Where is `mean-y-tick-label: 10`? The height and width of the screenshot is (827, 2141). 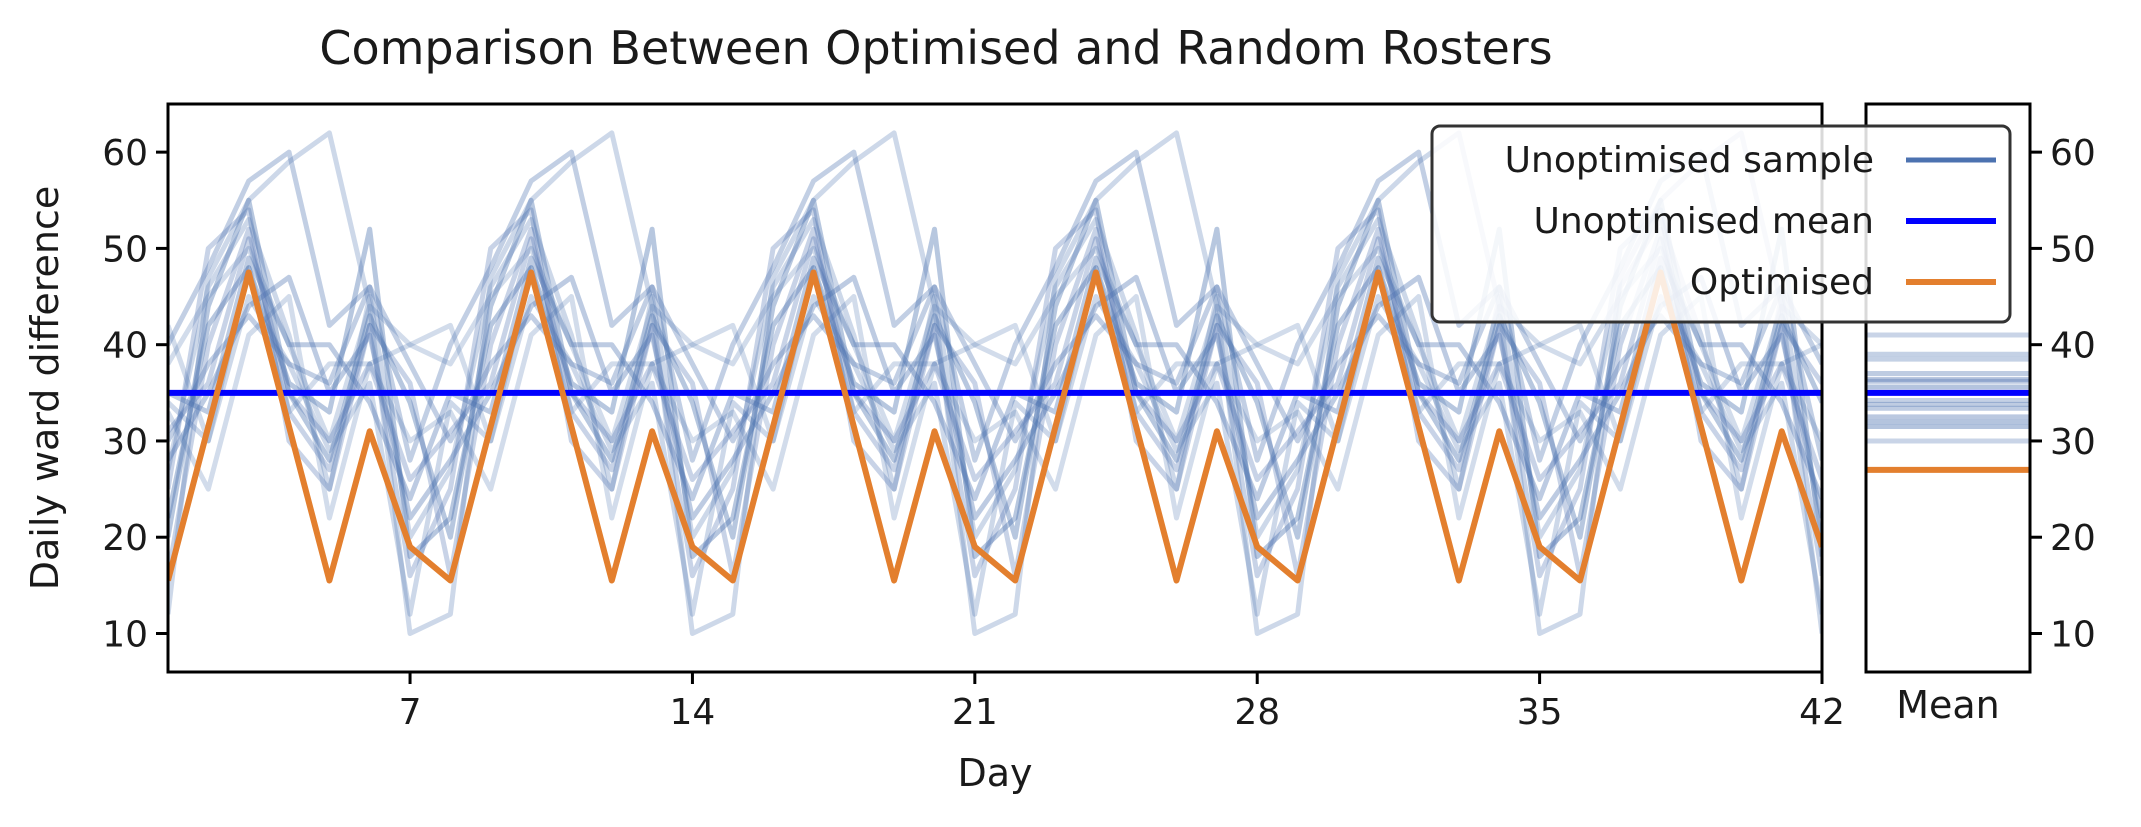
mean-y-tick-label: 10 is located at coordinates (2073, 634).